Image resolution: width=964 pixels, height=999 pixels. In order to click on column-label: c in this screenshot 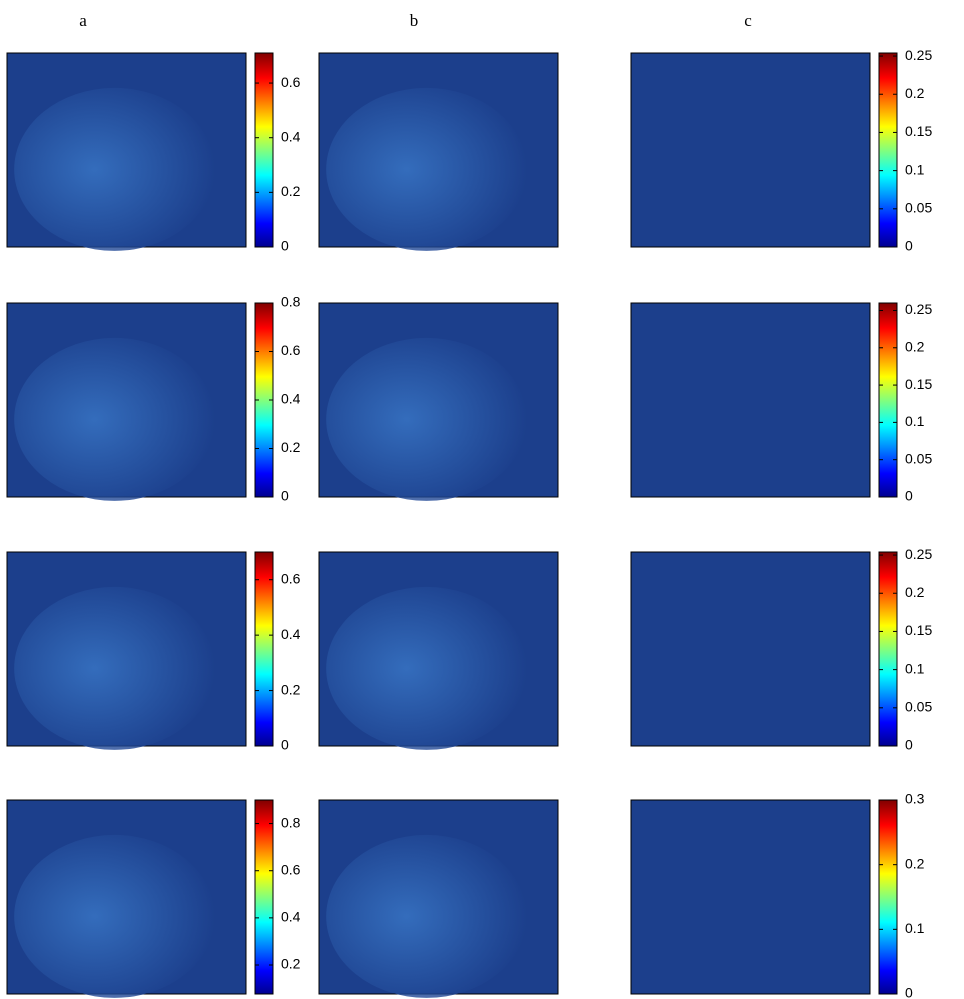, I will do `click(748, 20)`.